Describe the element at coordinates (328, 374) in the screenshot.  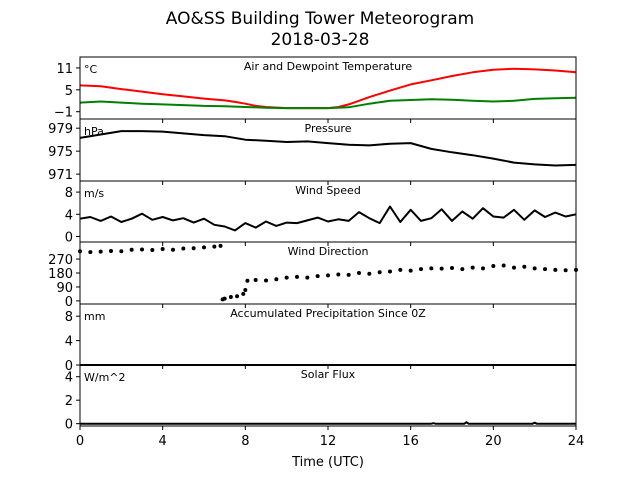
I see `panel-6-title: Solar Flux` at that location.